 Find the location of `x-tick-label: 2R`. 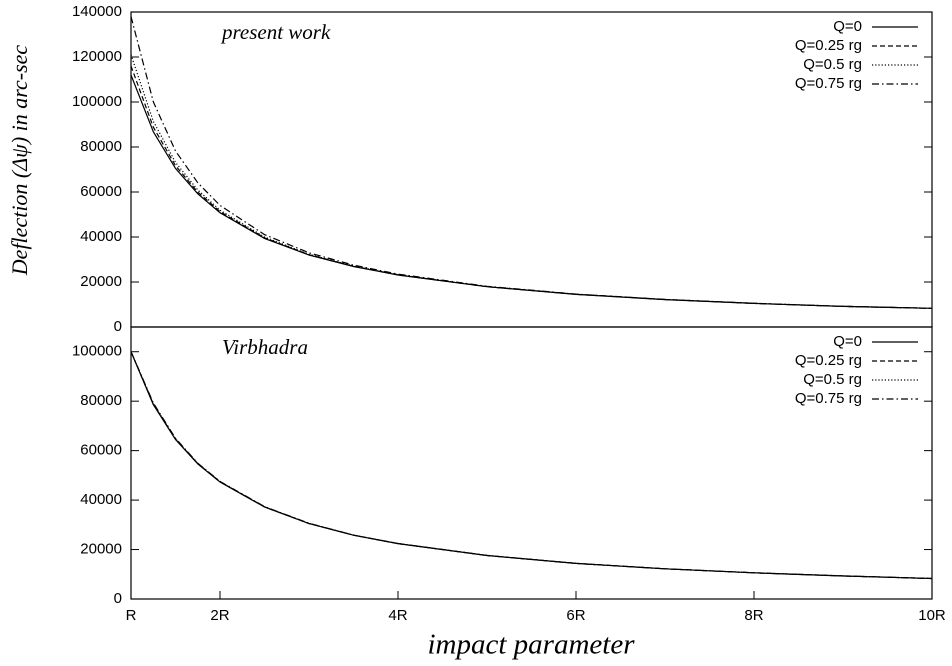

x-tick-label: 2R is located at coordinates (219, 615).